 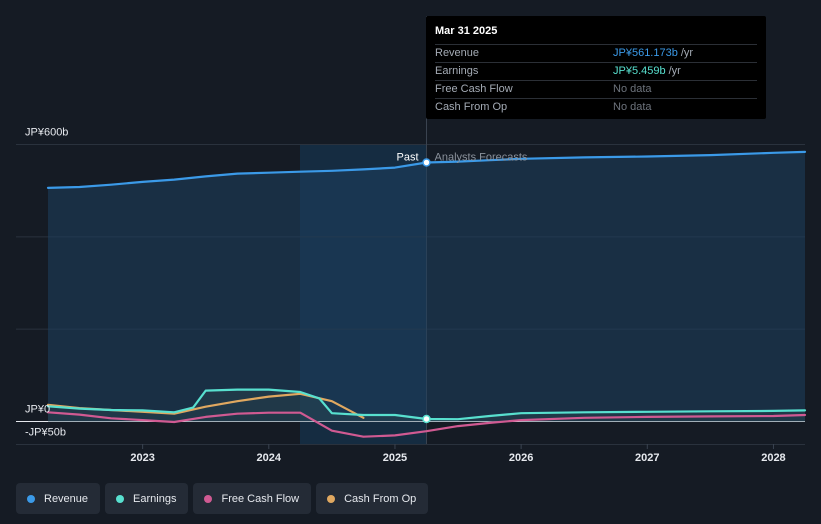 What do you see at coordinates (155, 498) in the screenshot?
I see `legend-label: Earnings` at bounding box center [155, 498].